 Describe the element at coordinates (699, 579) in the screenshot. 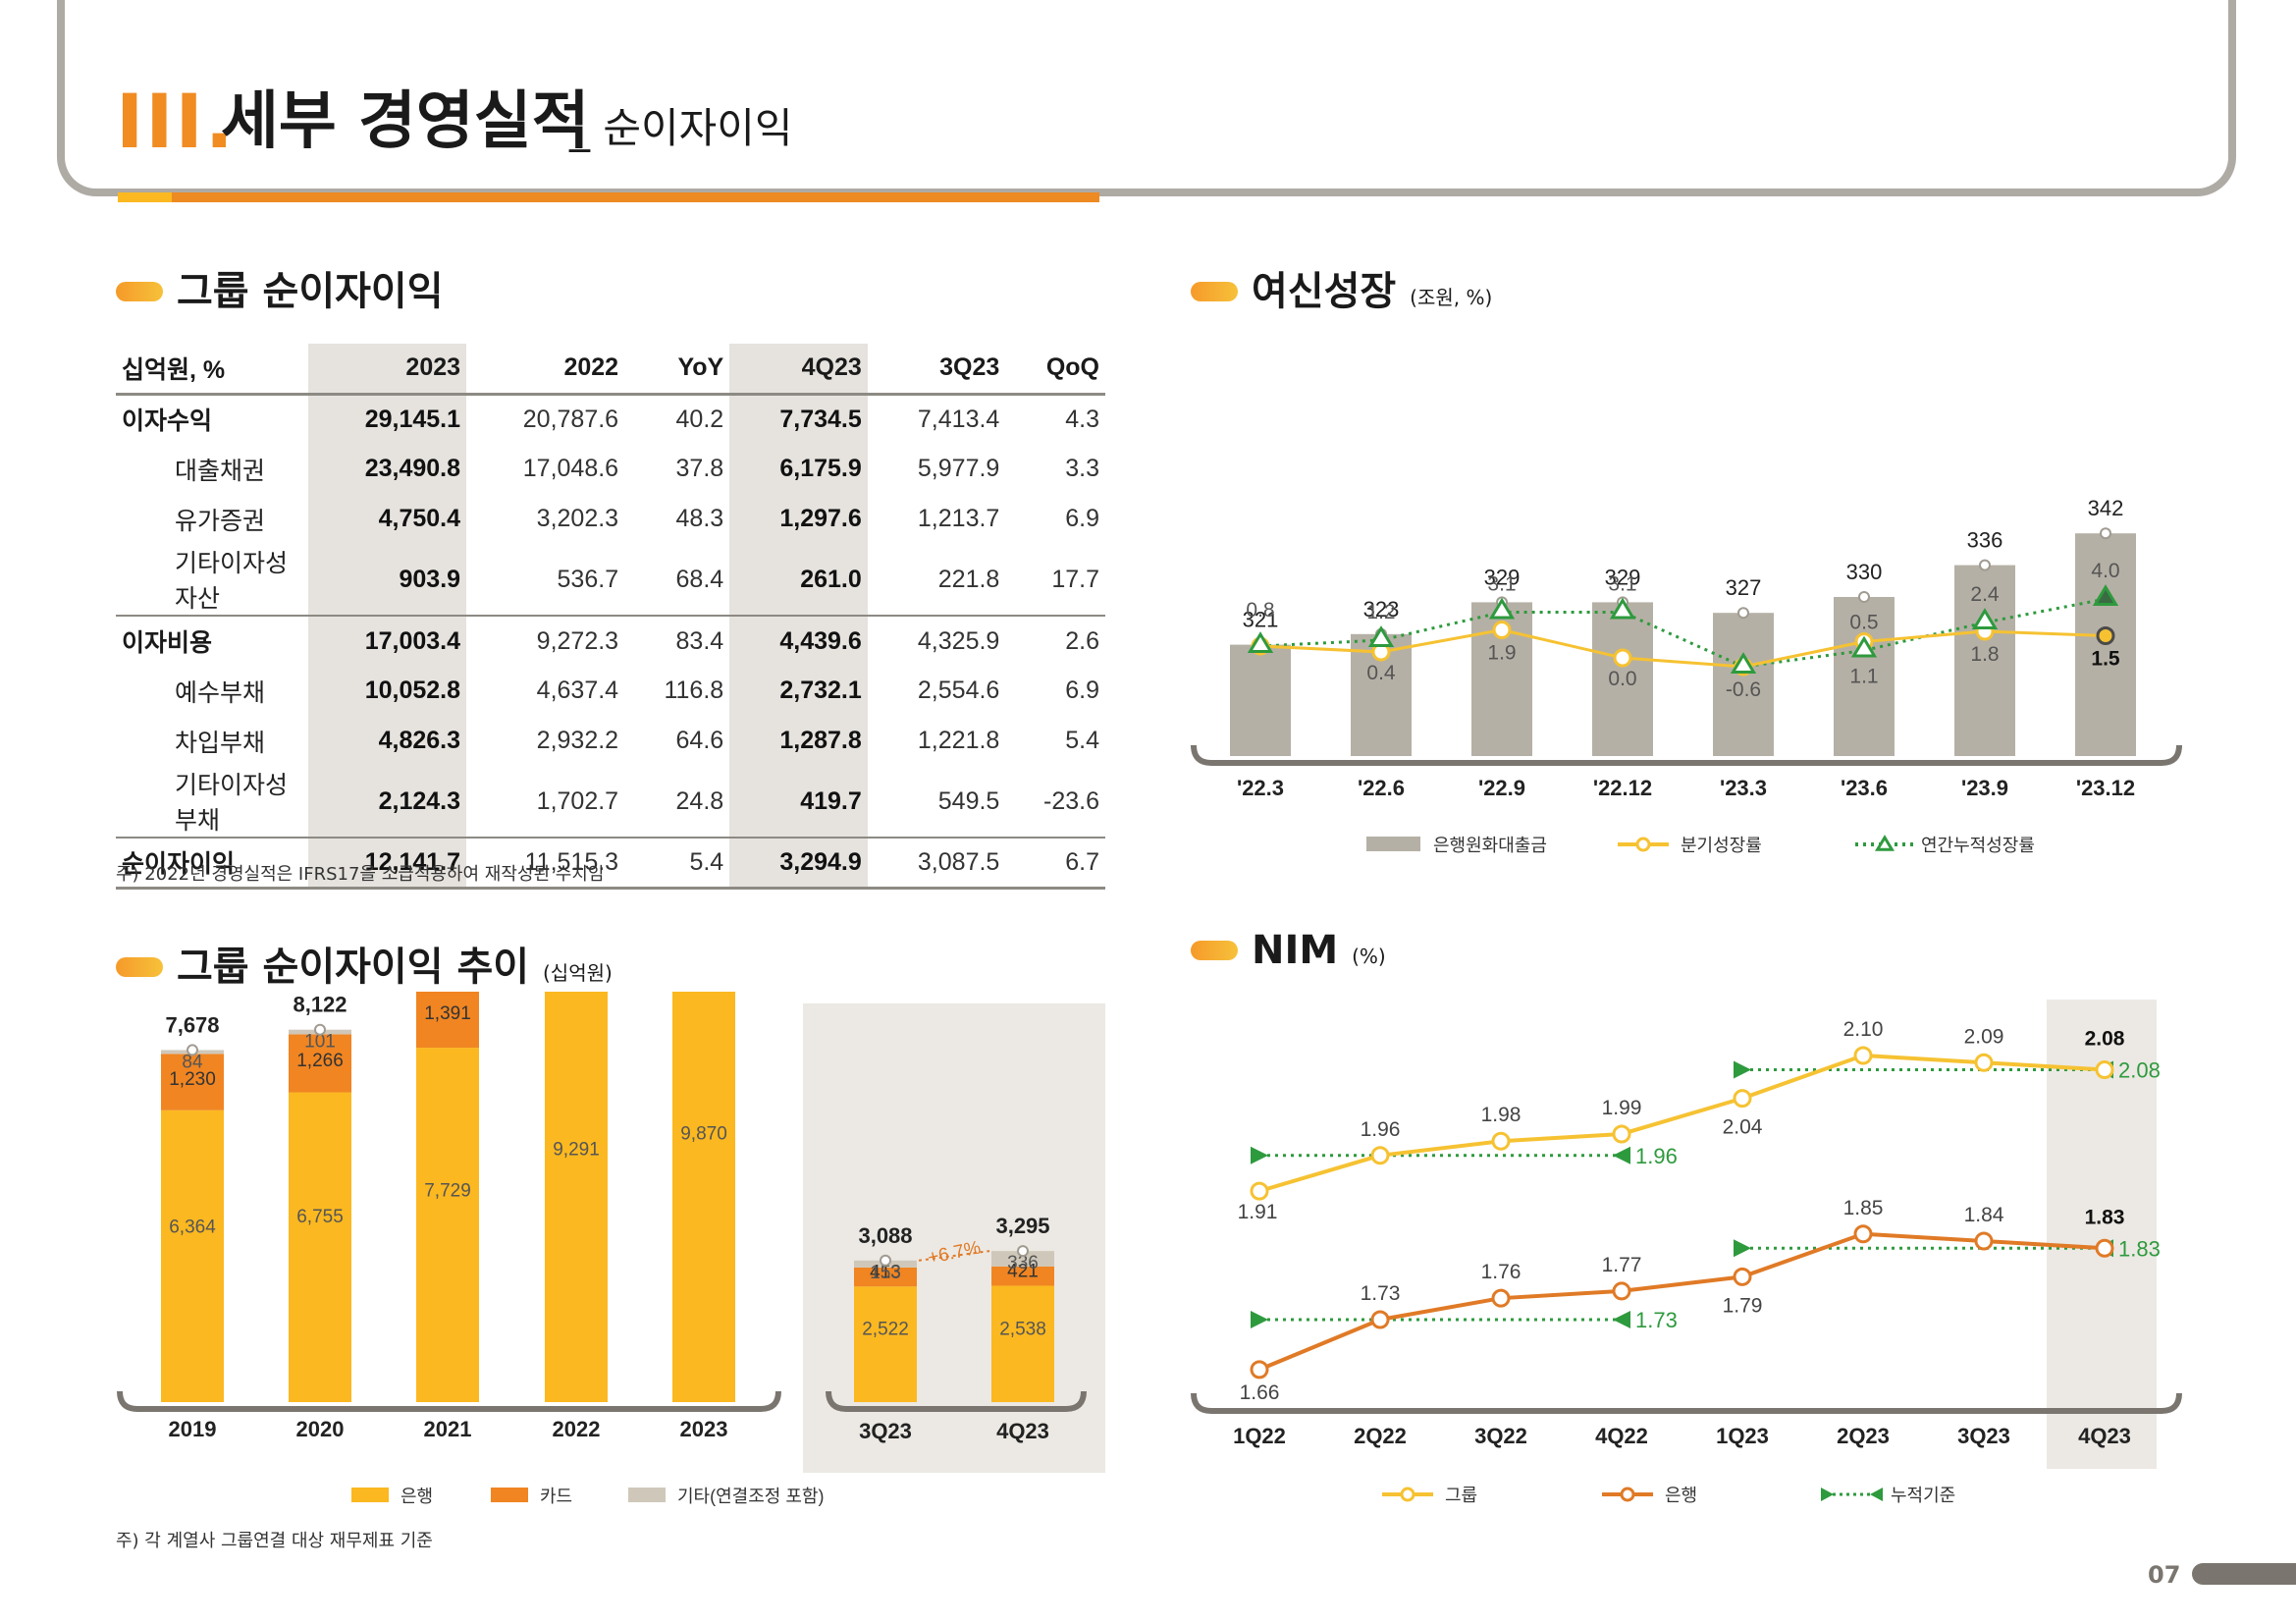

I see `table-cell: 68.4` at that location.